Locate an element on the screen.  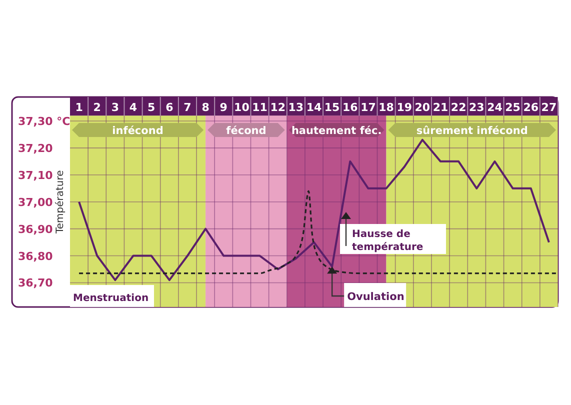
annotation: Ovulation is located at coordinates (375, 297).